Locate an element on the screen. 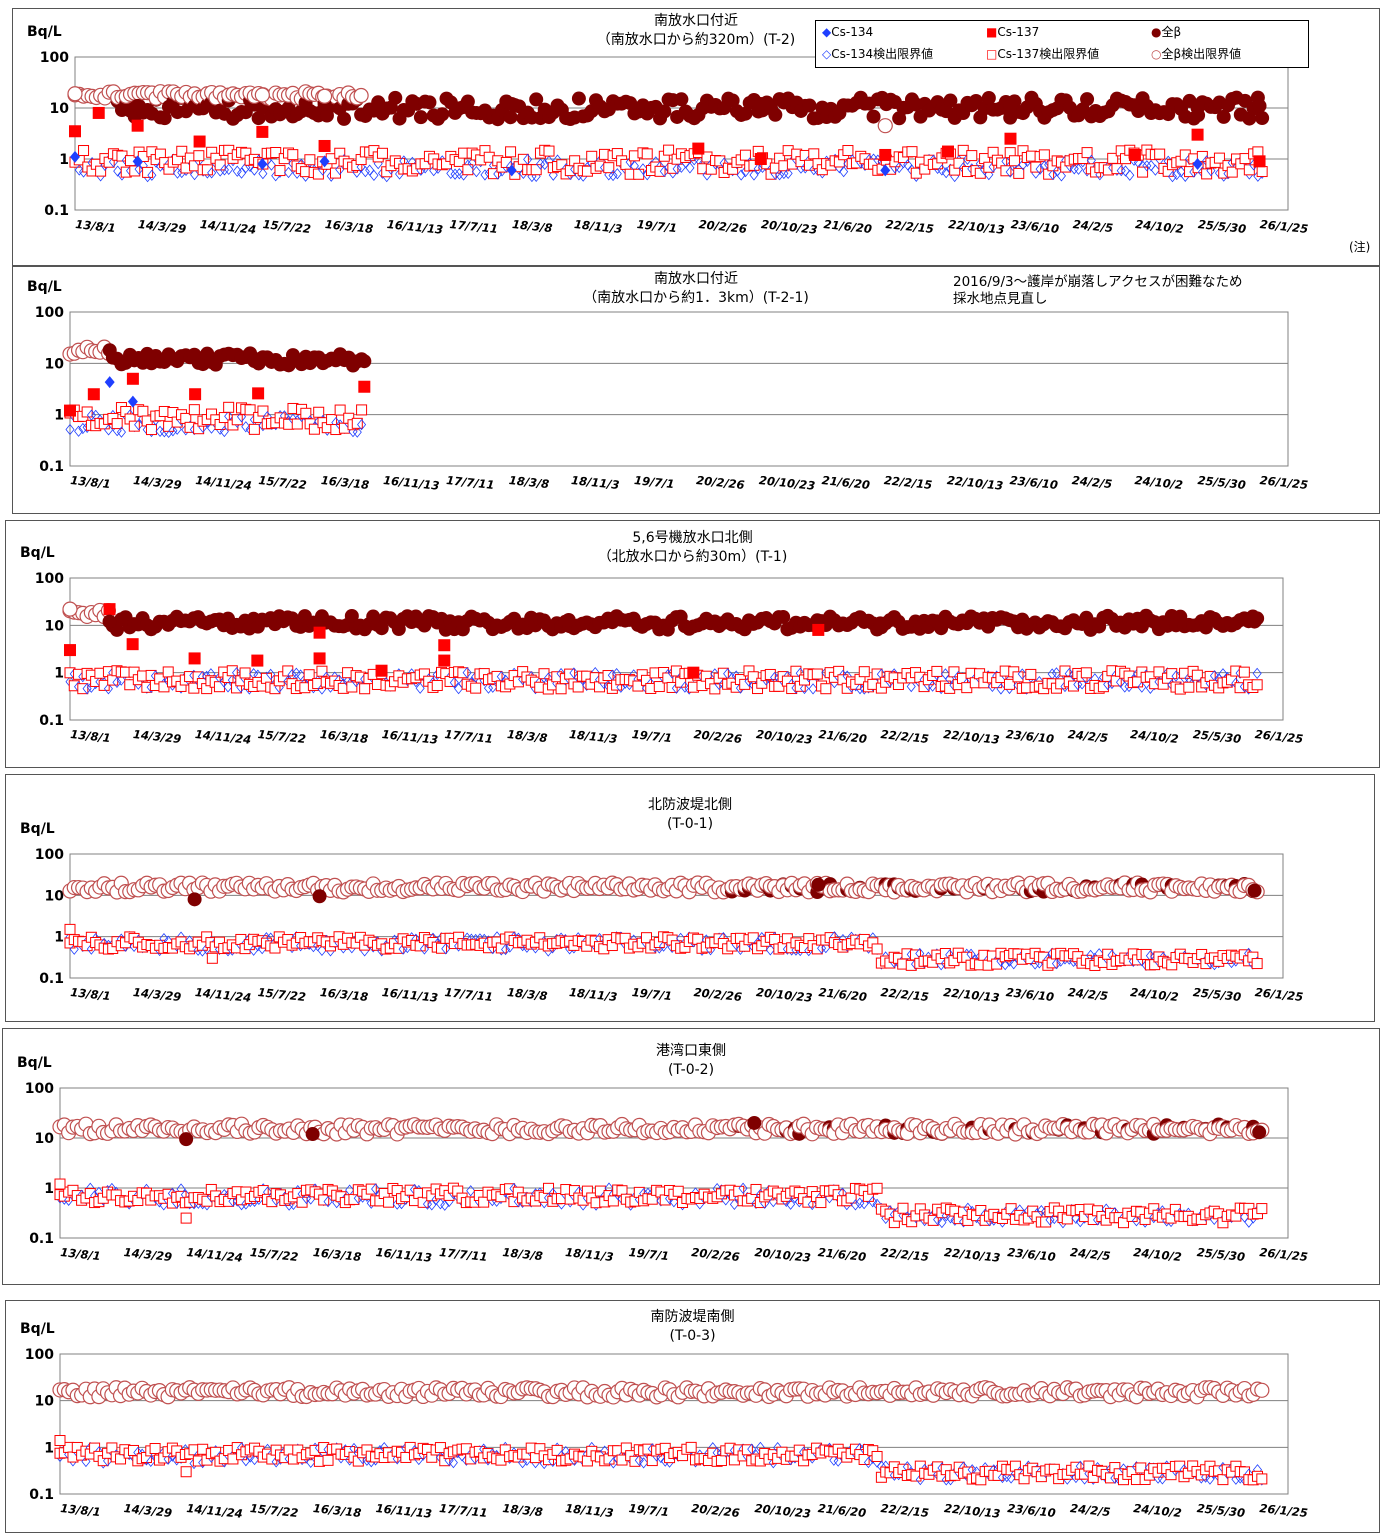  chart-subtitle: （北放水口から約30m）(T-1) is located at coordinates (692, 557).